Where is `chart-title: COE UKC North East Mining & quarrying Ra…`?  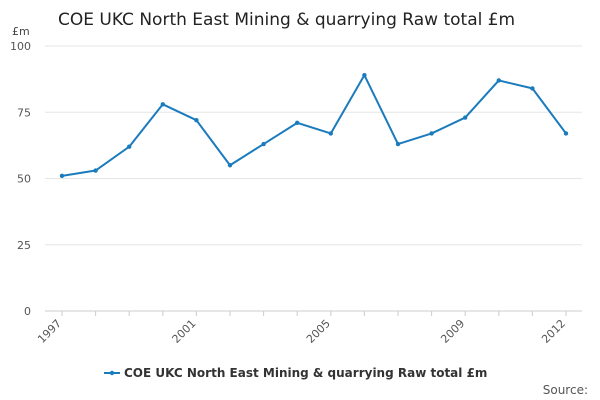 chart-title: COE UKC North East Mining & quarrying Ra… is located at coordinates (286, 20).